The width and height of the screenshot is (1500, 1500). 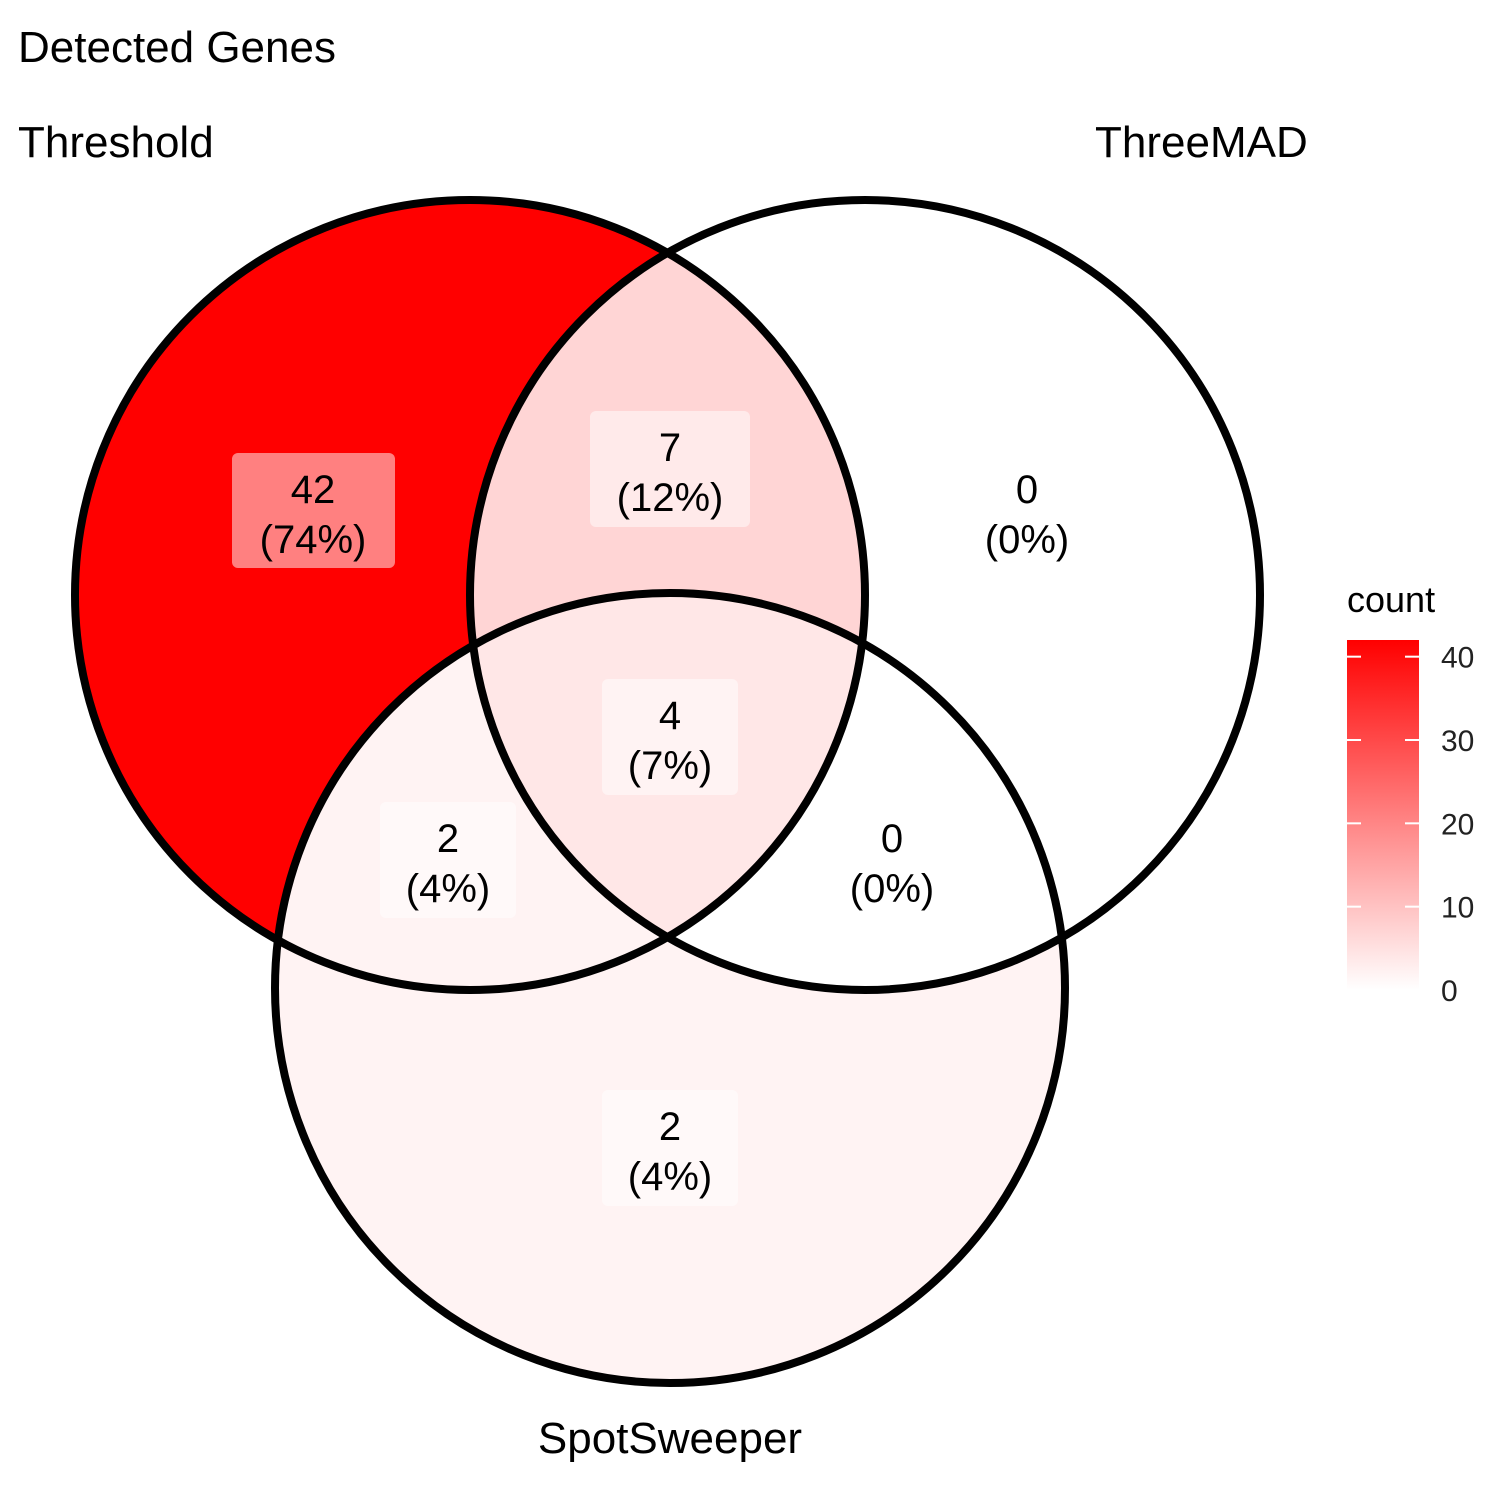 I want to click on region-label-threemad-only: 0 (0%), so click(x=1027, y=510).